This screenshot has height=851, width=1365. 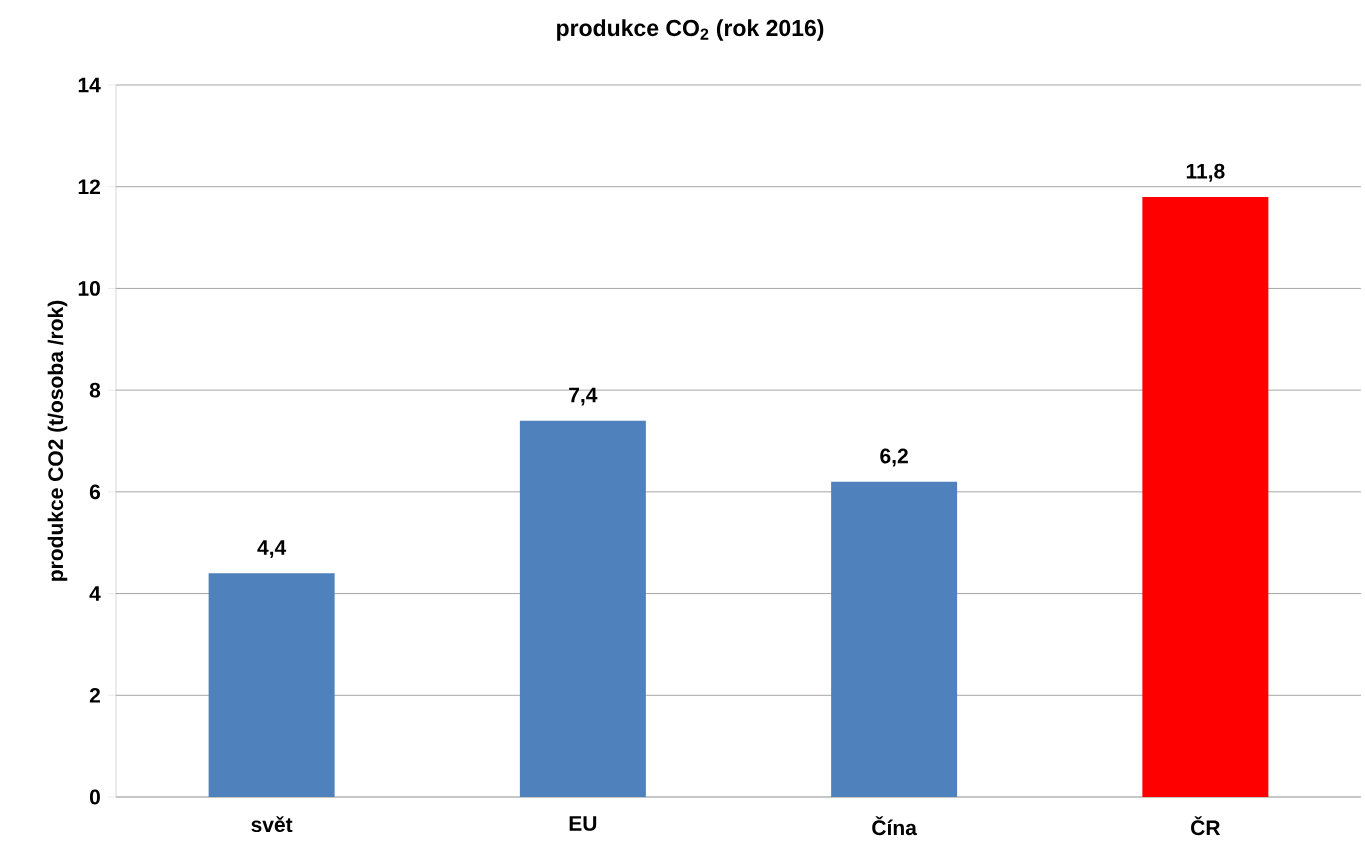 What do you see at coordinates (272, 549) in the screenshot?
I see `data-label: 4,4` at bounding box center [272, 549].